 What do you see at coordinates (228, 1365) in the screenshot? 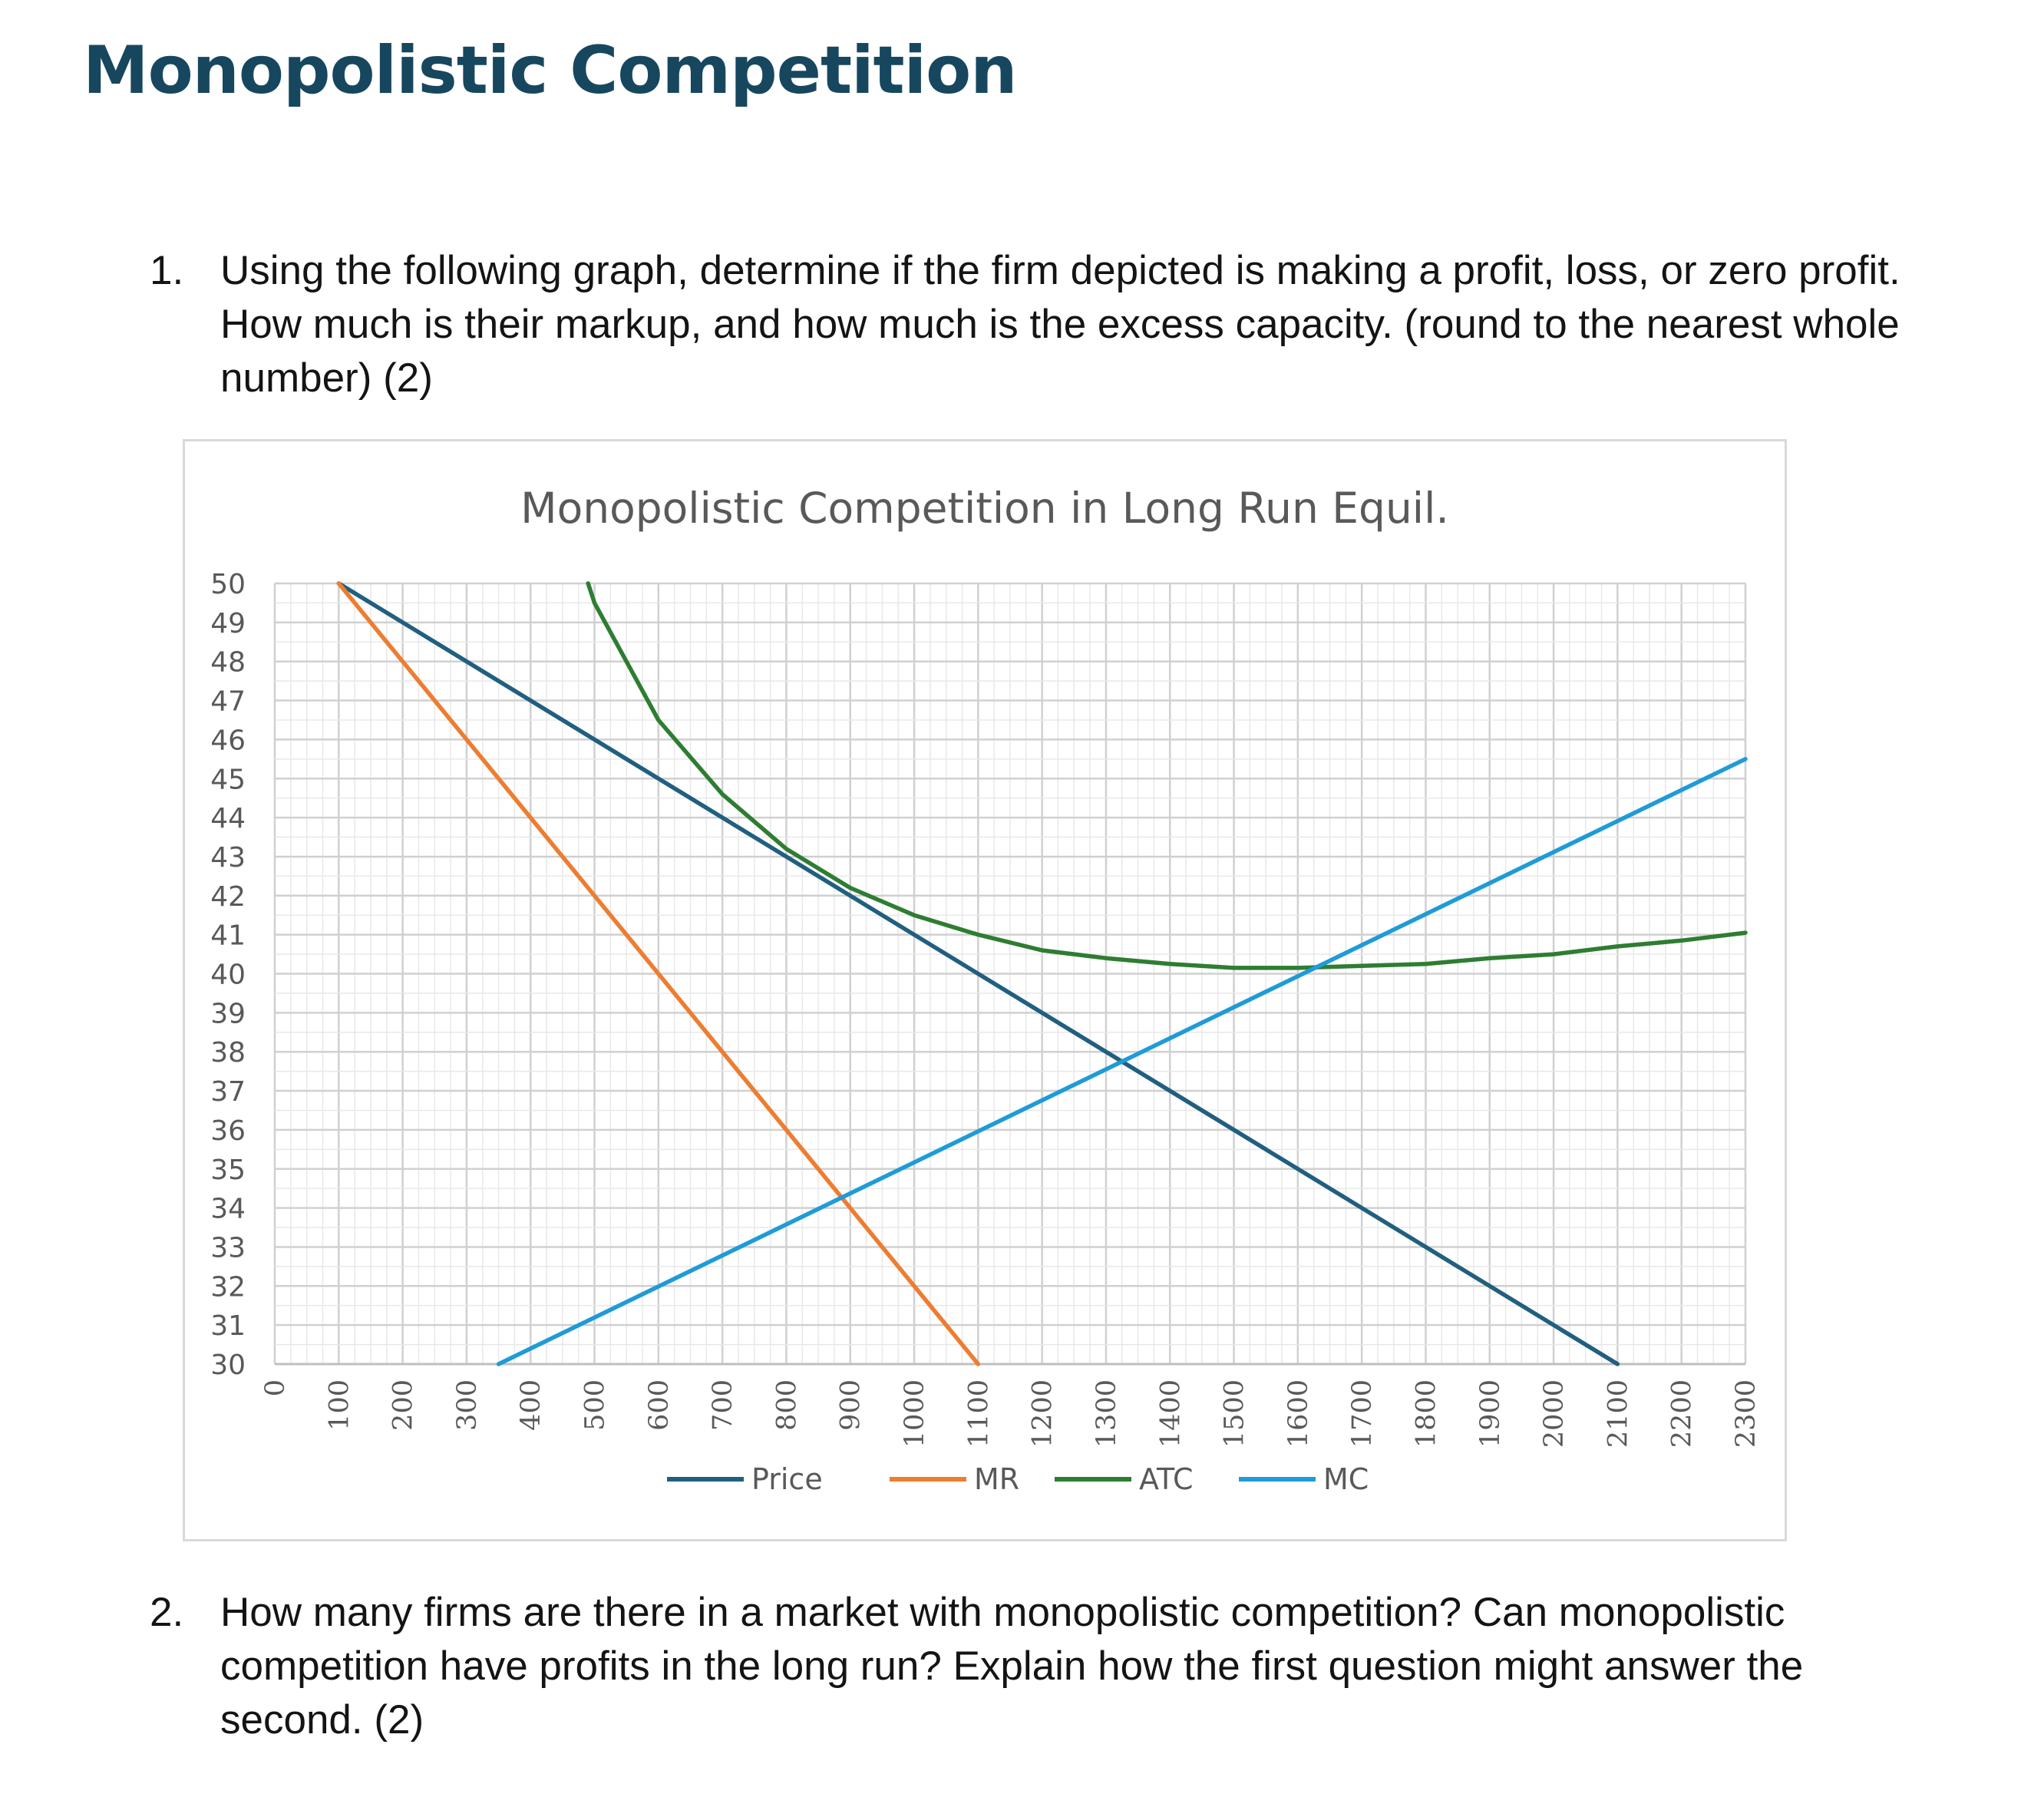
I see `y-tick-label: 30` at bounding box center [228, 1365].